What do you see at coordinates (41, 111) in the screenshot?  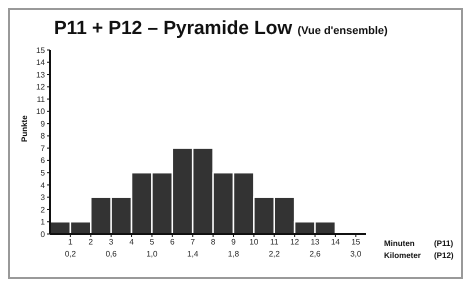 I see `y-tick-label: 10` at bounding box center [41, 111].